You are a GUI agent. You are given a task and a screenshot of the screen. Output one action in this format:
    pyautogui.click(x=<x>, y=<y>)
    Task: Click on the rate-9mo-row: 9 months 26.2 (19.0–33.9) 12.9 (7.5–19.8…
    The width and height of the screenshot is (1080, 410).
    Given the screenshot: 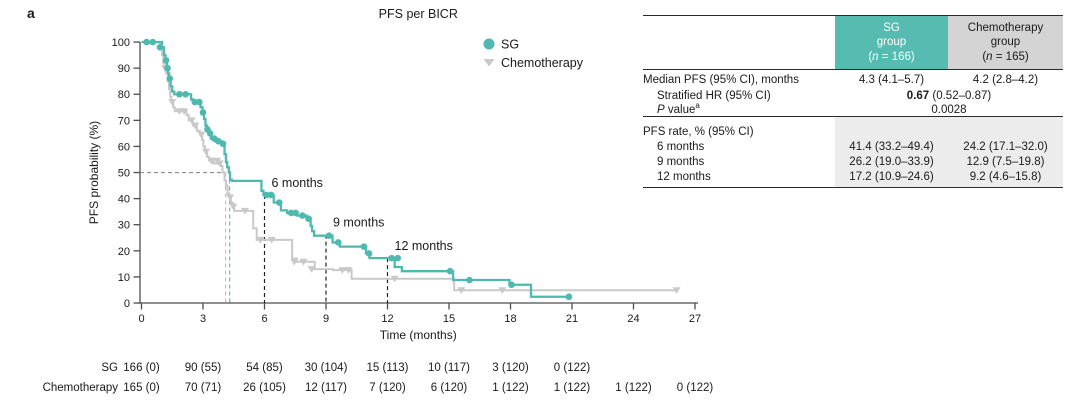 What is the action you would take?
    pyautogui.click(x=853, y=162)
    